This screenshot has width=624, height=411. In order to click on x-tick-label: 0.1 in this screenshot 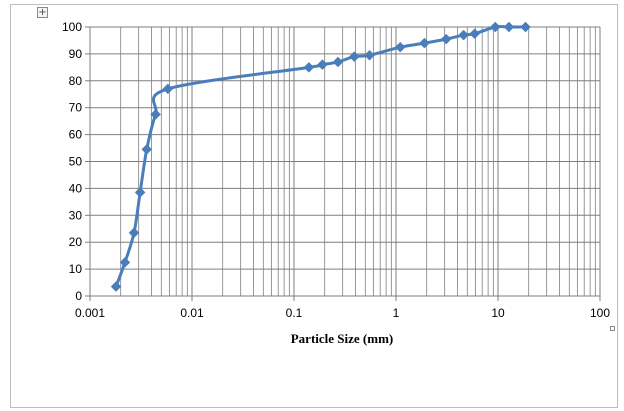, I will do `click(294, 313)`.